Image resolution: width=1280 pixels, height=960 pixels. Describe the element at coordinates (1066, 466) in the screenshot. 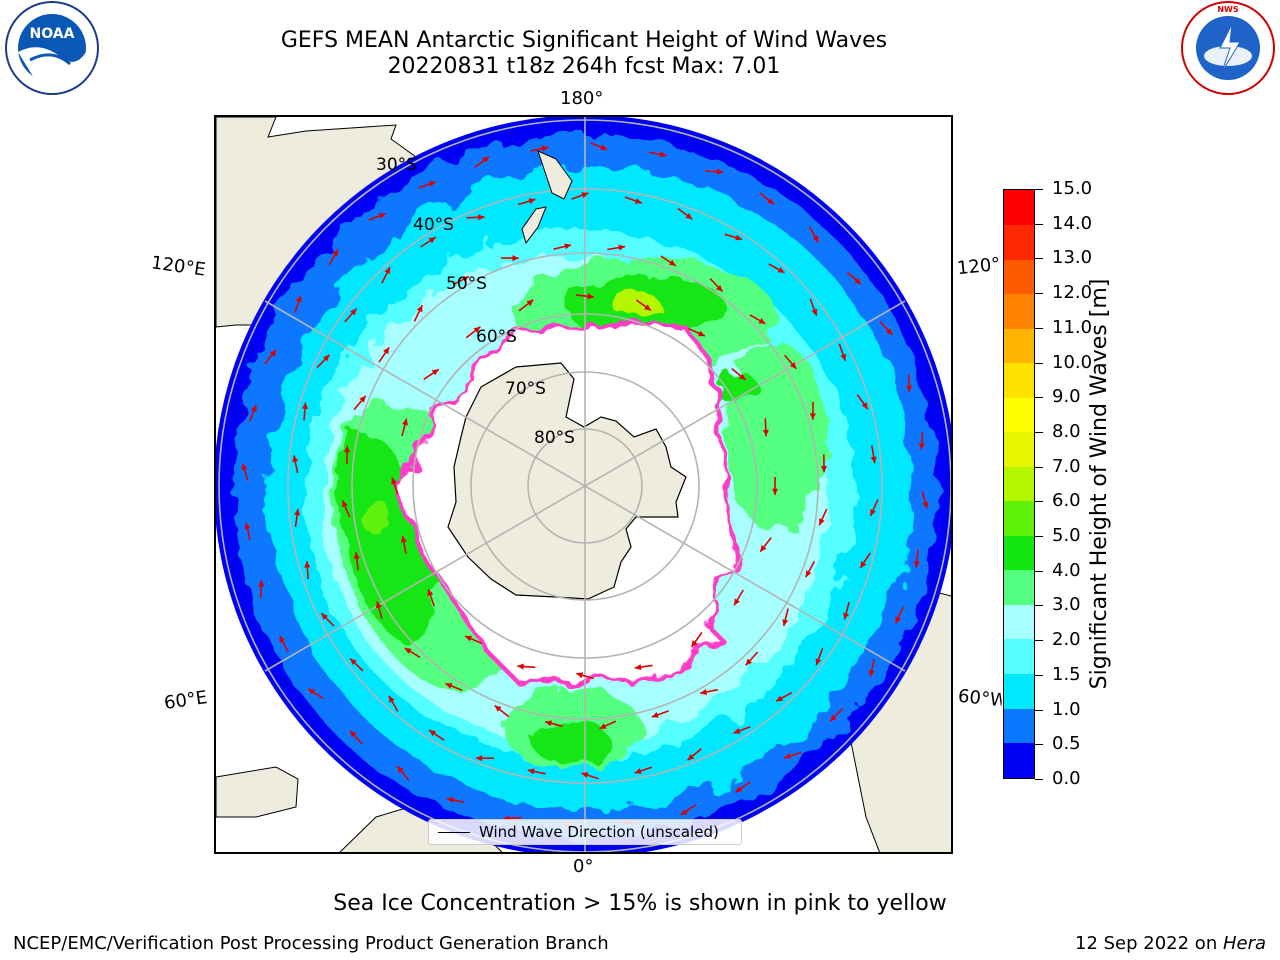

I see `colorbar-tick-label: 7.0` at that location.